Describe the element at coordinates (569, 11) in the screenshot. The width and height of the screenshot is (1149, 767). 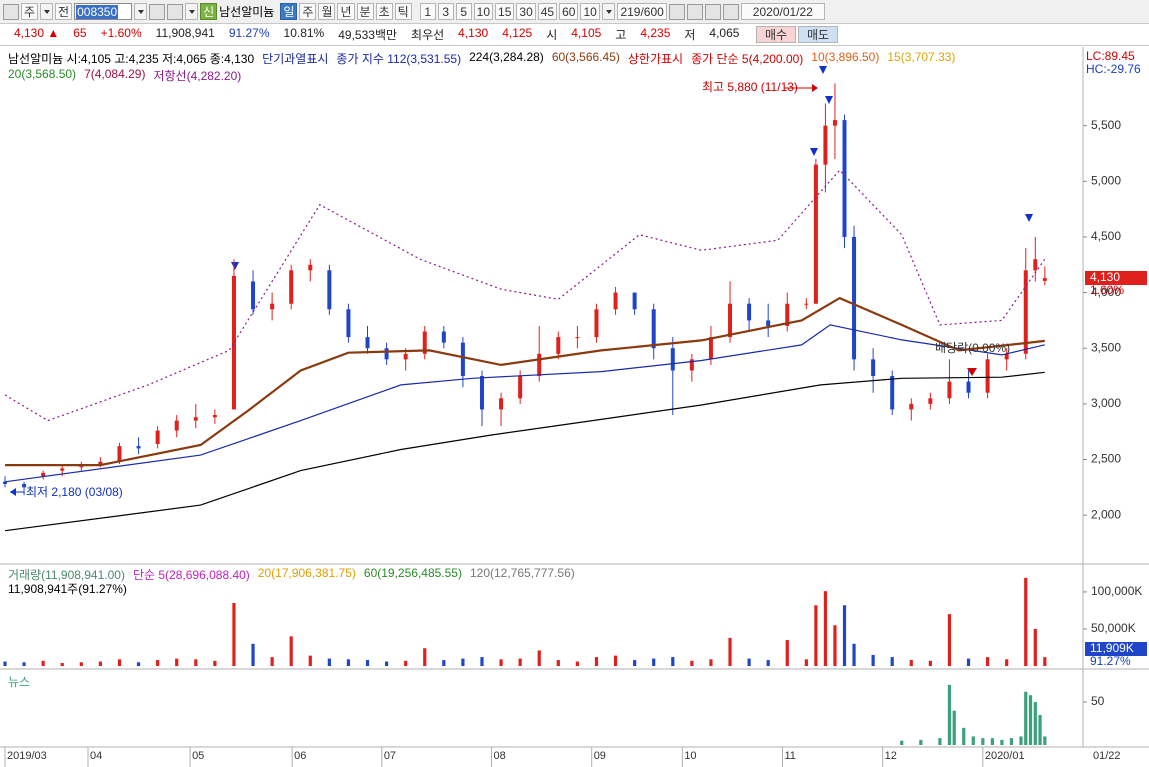
I see `interval-button: 60` at that location.